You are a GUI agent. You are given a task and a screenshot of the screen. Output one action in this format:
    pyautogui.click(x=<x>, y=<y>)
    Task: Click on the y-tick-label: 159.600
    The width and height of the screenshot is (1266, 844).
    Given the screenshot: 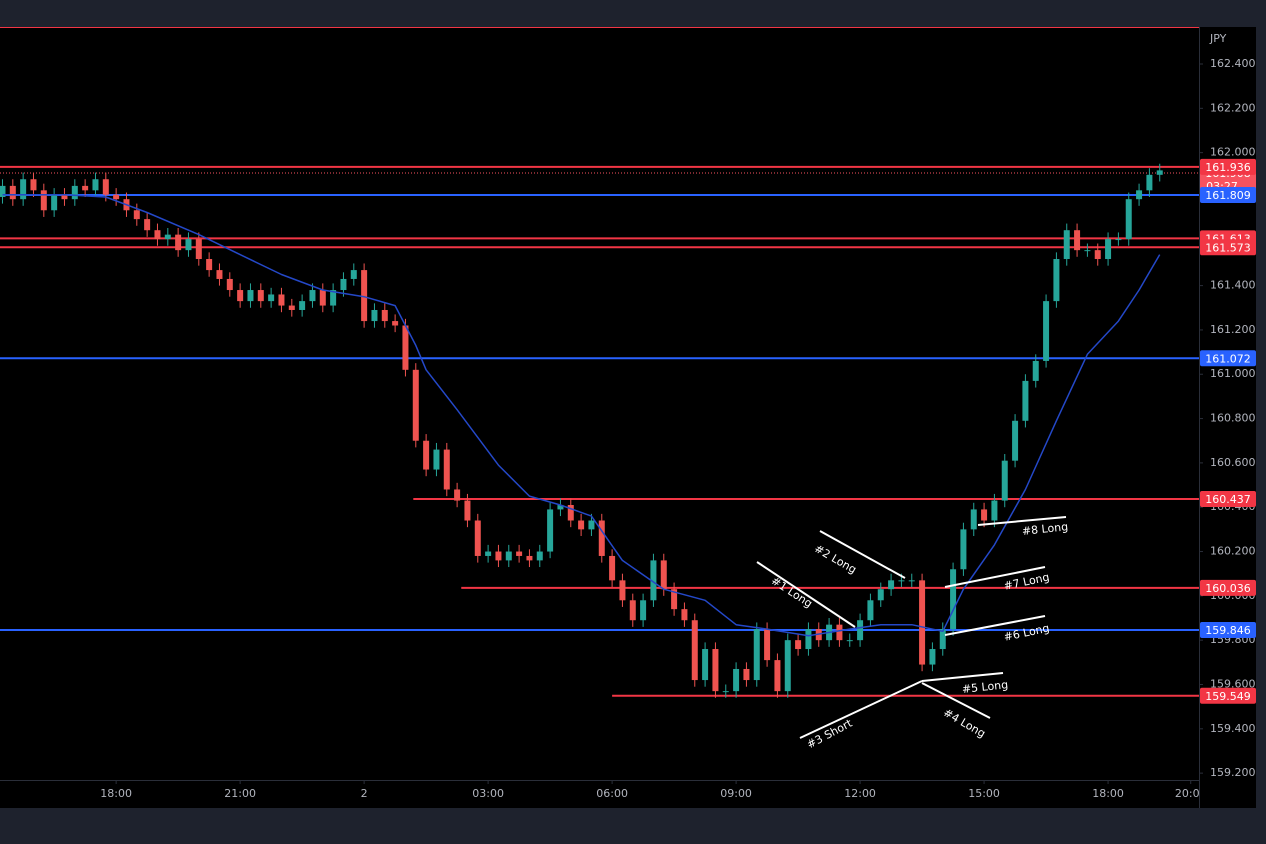 What is the action you would take?
    pyautogui.click(x=1233, y=683)
    